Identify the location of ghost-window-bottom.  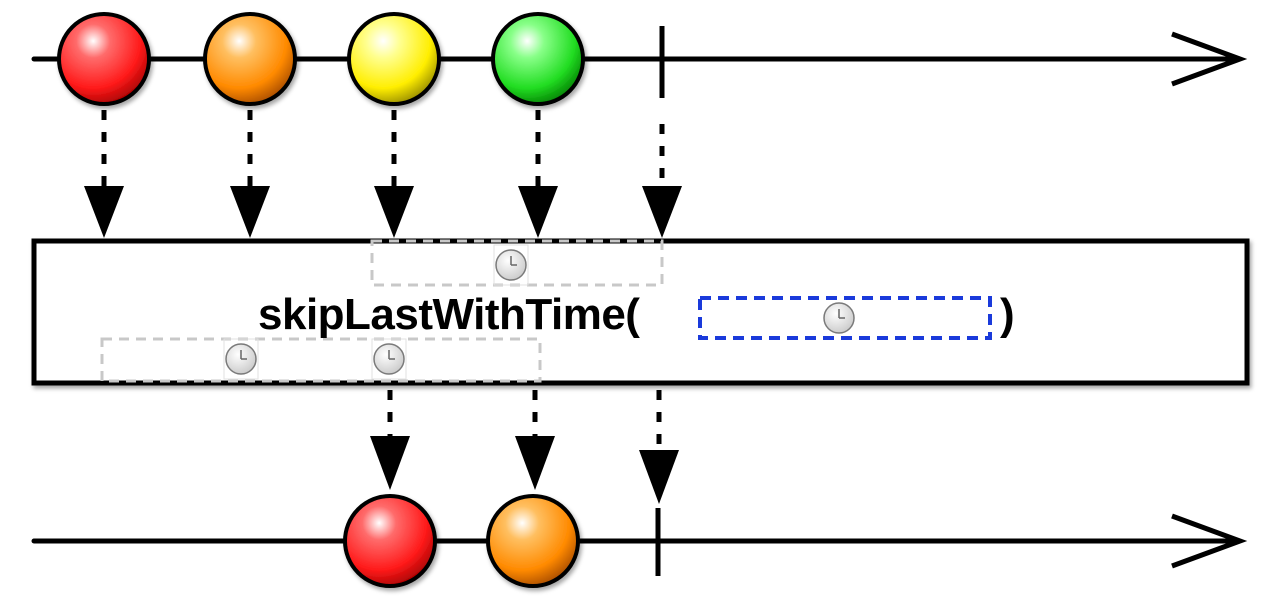
(321, 360).